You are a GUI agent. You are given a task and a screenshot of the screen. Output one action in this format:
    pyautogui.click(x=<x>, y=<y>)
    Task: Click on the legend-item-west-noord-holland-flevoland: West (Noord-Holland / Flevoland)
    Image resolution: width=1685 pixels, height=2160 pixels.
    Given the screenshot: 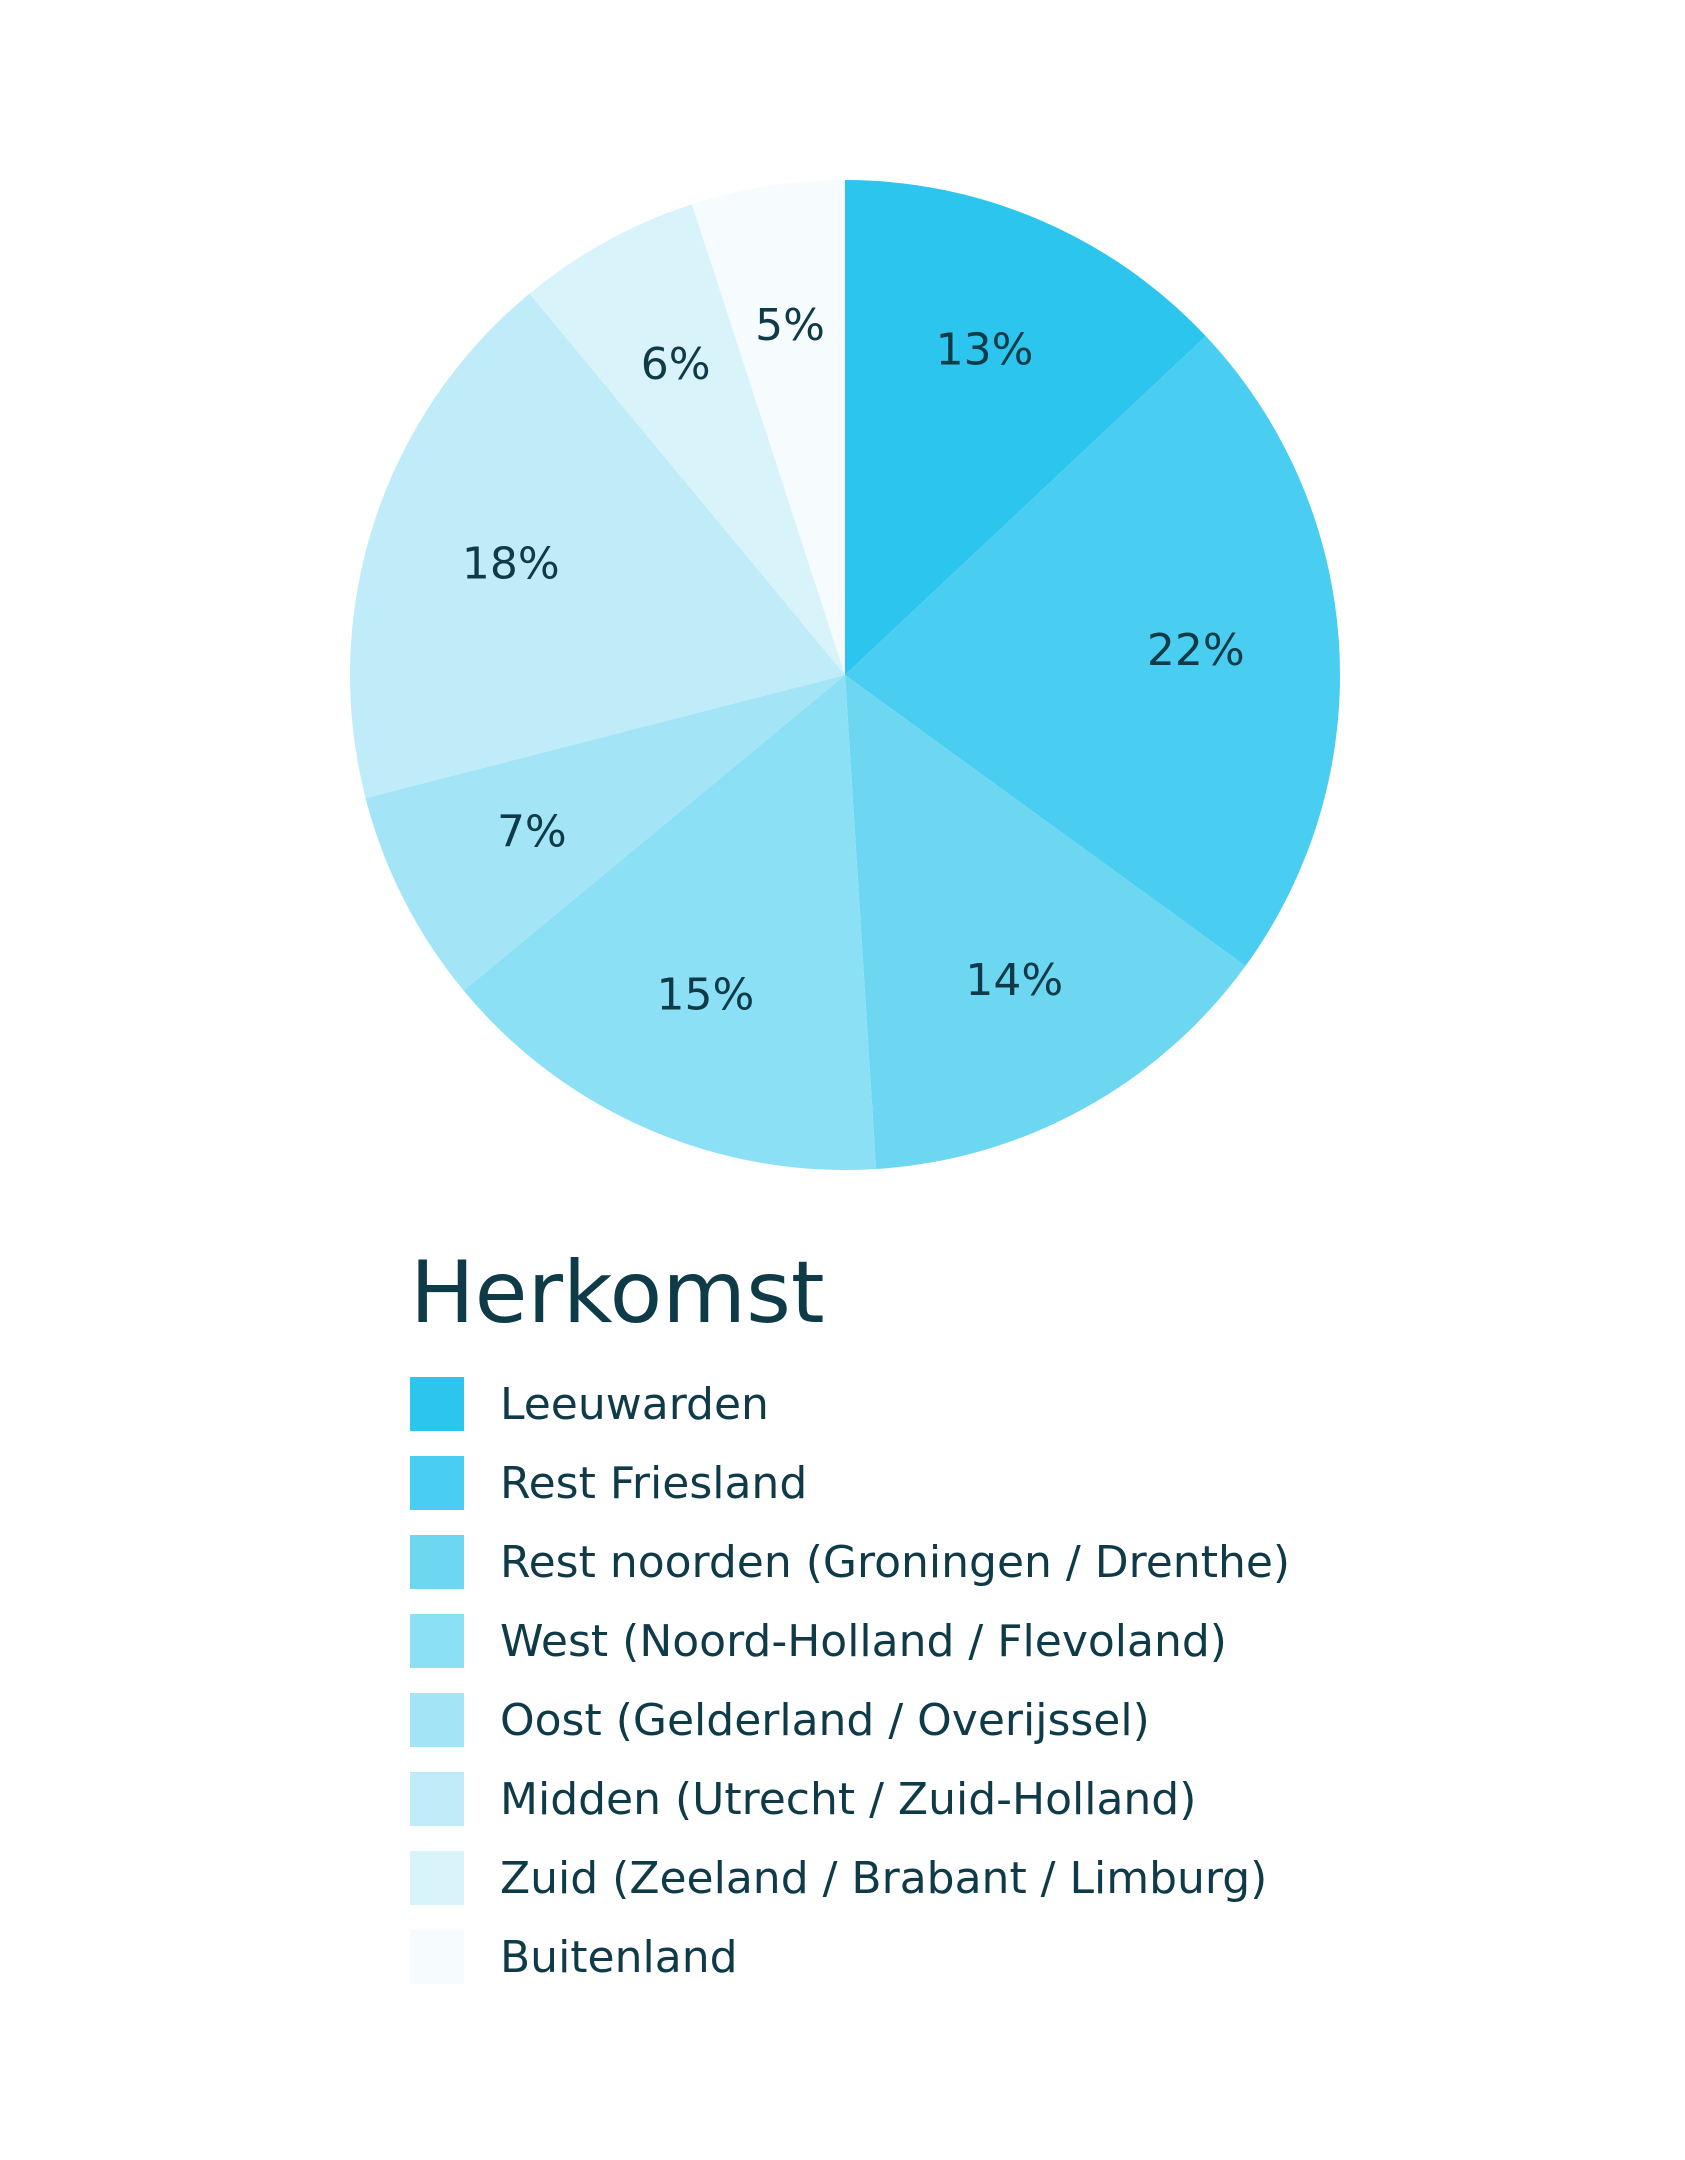 What is the action you would take?
    pyautogui.click(x=910, y=1641)
    